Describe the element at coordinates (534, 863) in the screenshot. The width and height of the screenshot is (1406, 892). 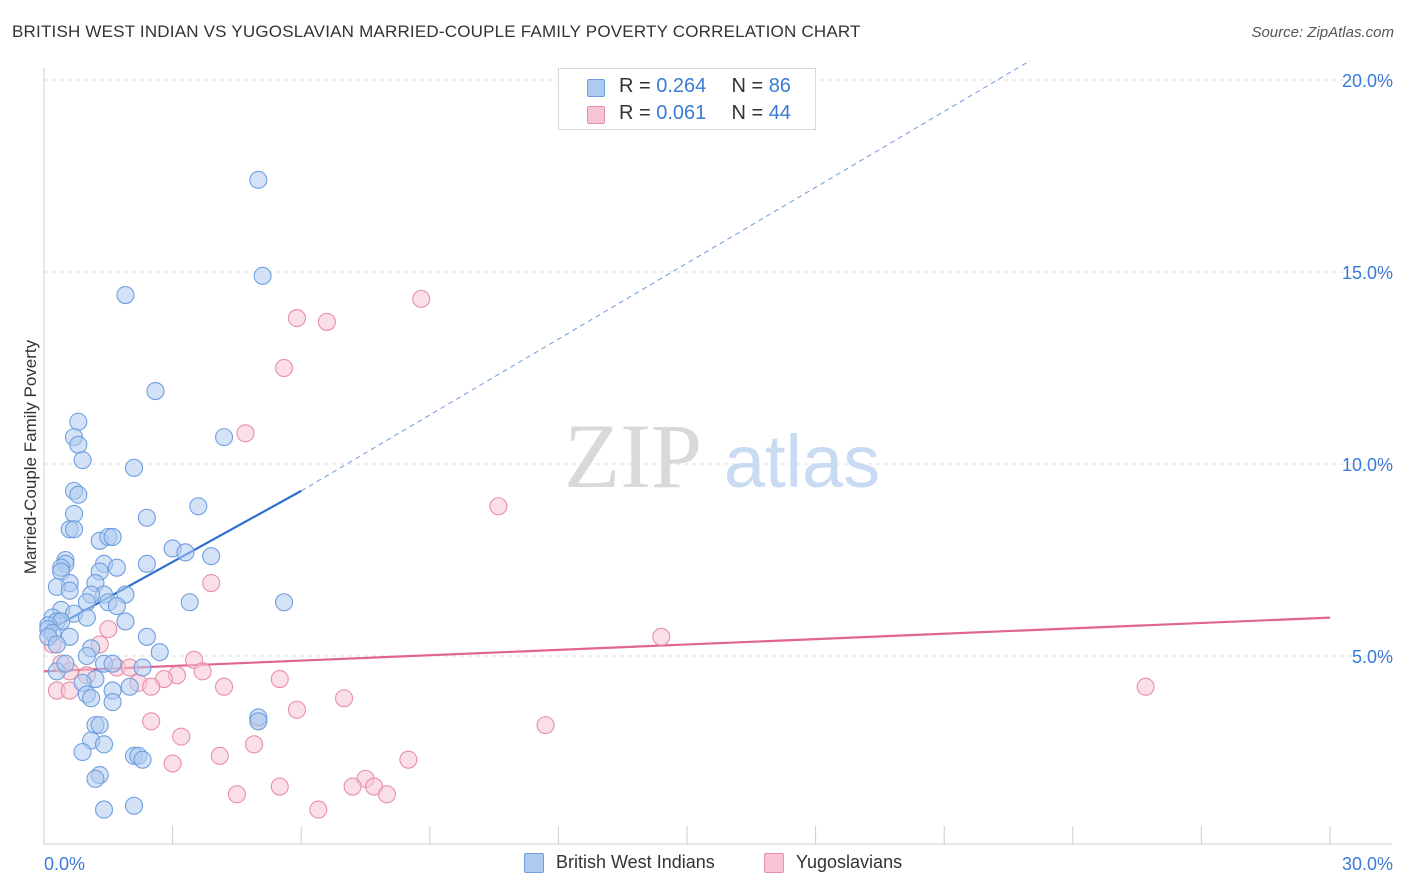
I see `british-west-indians-swatch` at that location.